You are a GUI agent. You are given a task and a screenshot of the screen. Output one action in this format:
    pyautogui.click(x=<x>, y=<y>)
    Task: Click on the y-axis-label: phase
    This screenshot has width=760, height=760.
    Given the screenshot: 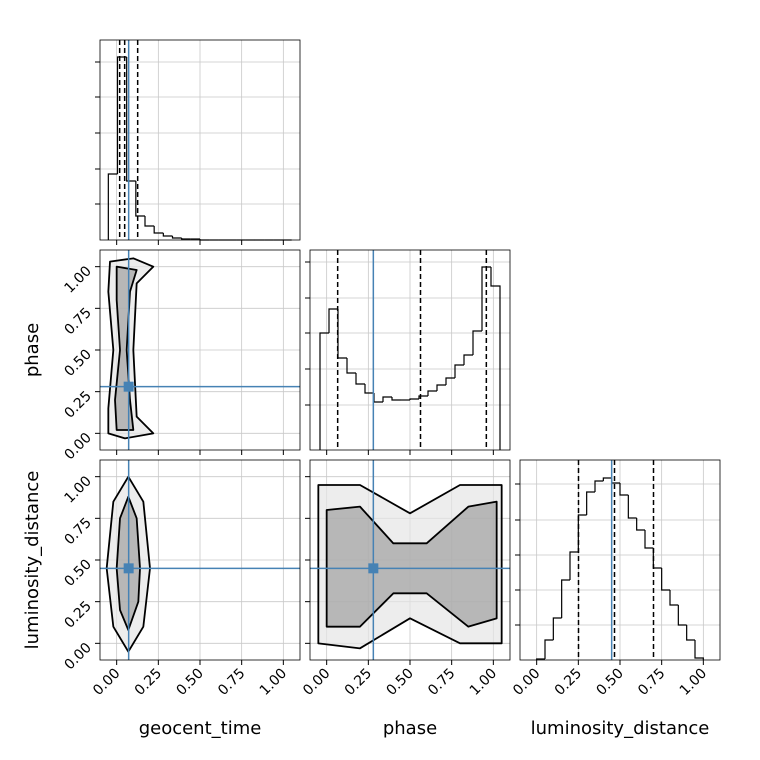 What is the action you would take?
    pyautogui.click(x=32, y=350)
    